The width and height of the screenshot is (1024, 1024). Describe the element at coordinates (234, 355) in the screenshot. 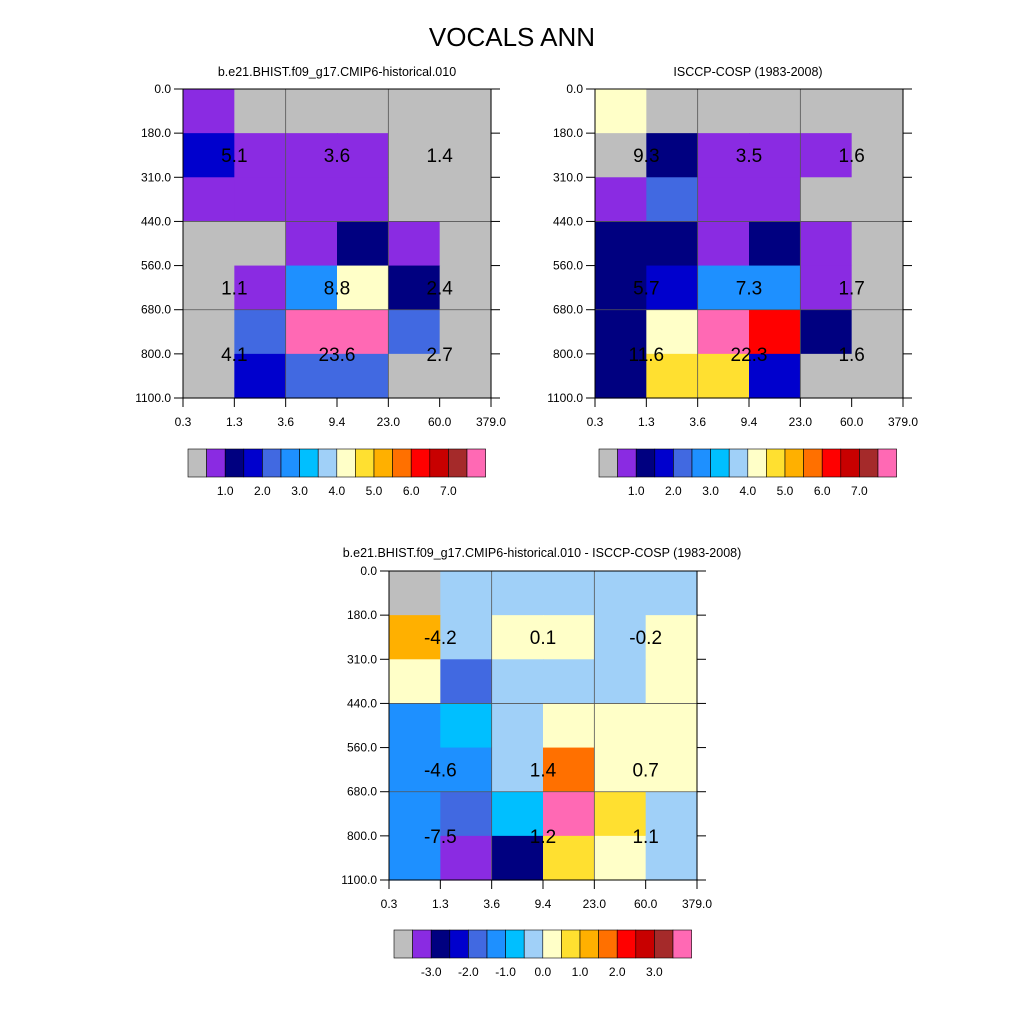

I see `section-value-label: 4.1` at that location.